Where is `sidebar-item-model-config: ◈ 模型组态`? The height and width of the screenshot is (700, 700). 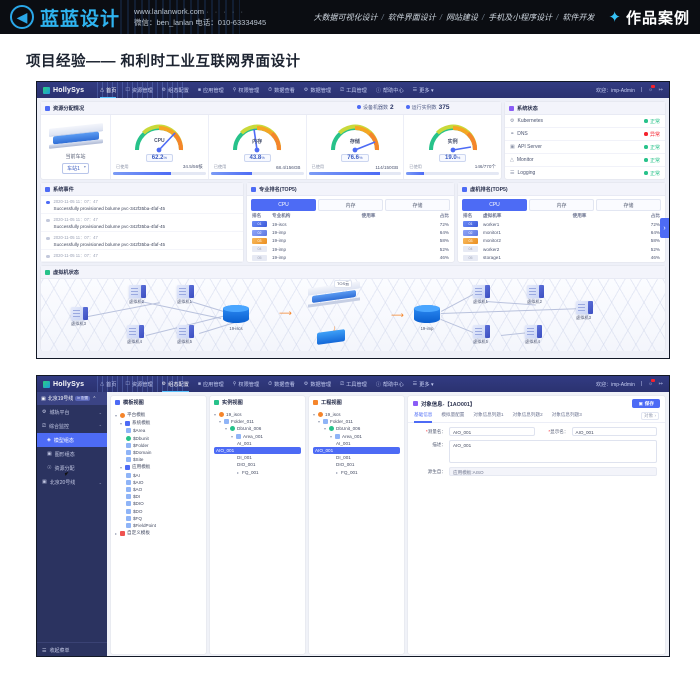
sidebar-item-model-config: ◈ 模型组态 is located at coordinates (72, 440).